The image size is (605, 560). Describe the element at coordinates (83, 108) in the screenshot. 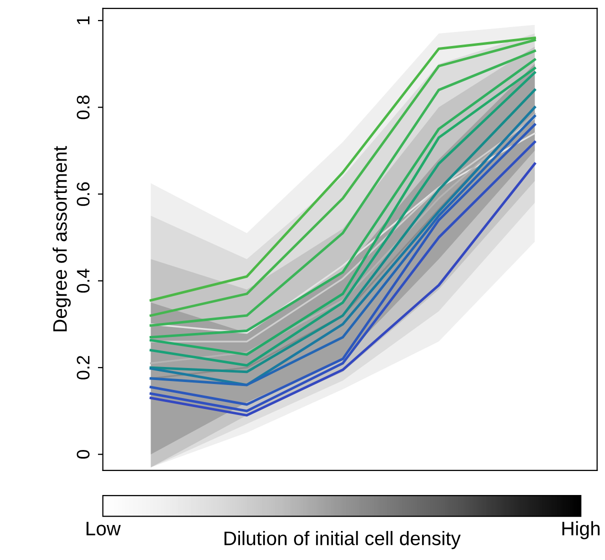

I see `y-tick-label: 0.8` at that location.